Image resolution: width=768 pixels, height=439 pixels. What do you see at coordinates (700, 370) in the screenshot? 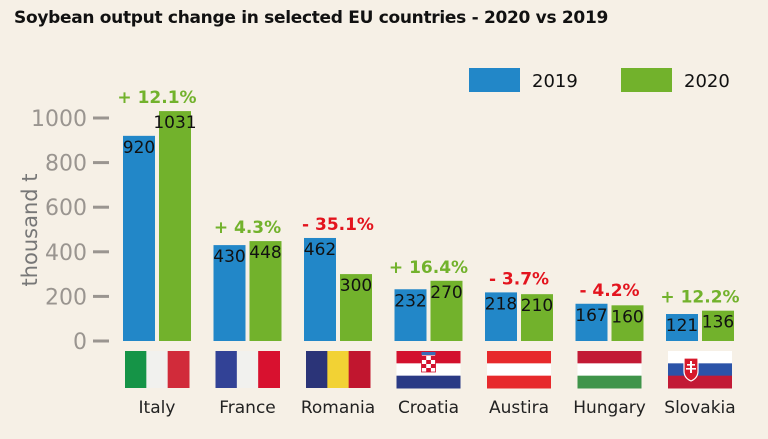
I see `slovakia-flag-icon` at bounding box center [700, 370].